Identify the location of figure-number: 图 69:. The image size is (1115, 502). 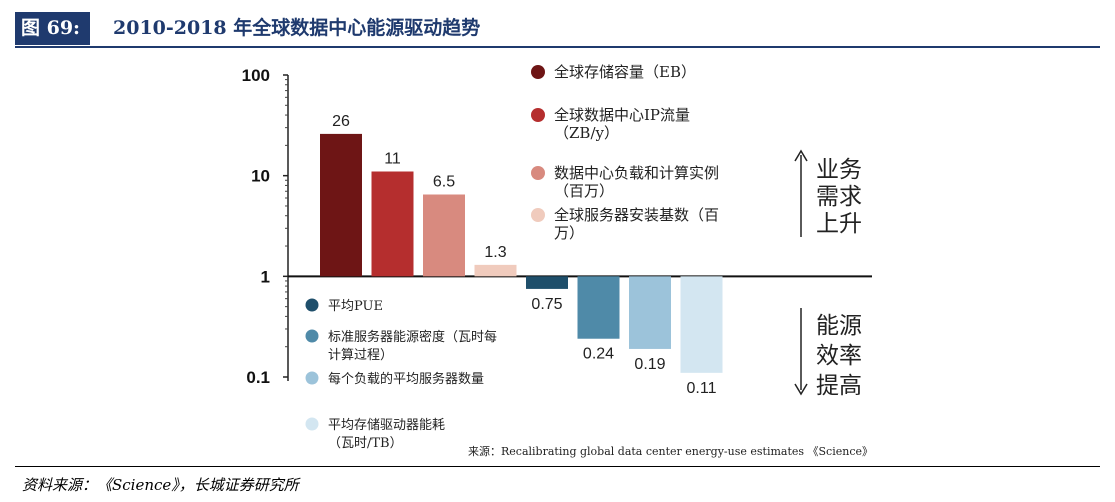
(53, 28).